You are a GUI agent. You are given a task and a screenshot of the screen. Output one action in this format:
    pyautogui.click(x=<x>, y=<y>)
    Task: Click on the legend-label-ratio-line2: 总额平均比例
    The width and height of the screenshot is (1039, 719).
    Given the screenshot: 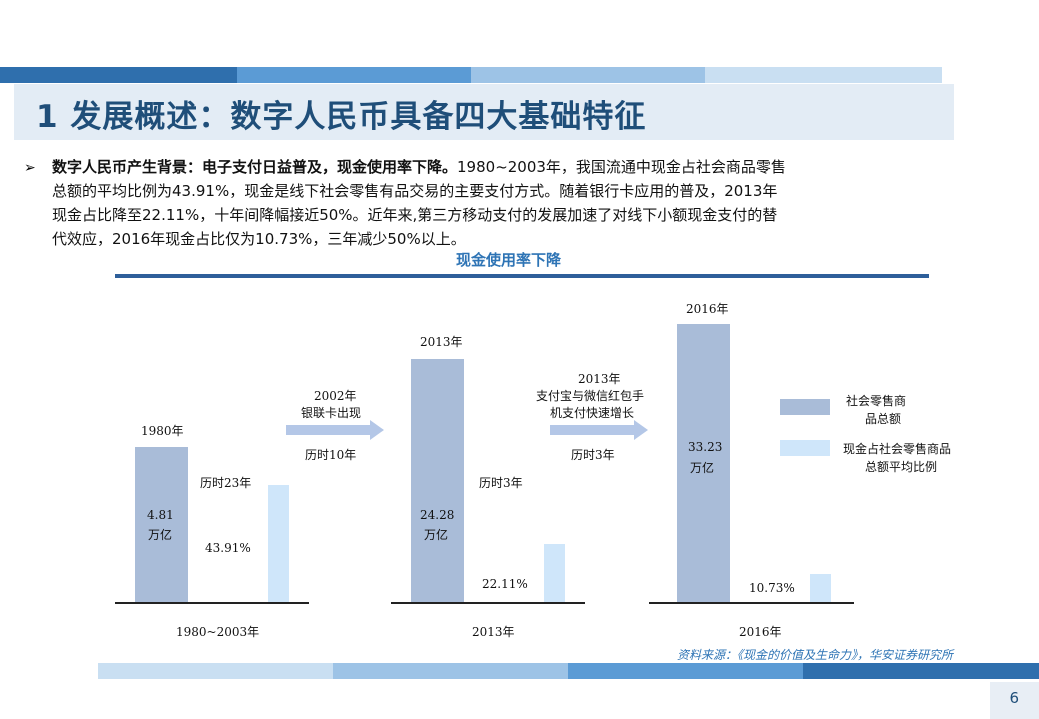 What is the action you would take?
    pyautogui.click(x=901, y=467)
    